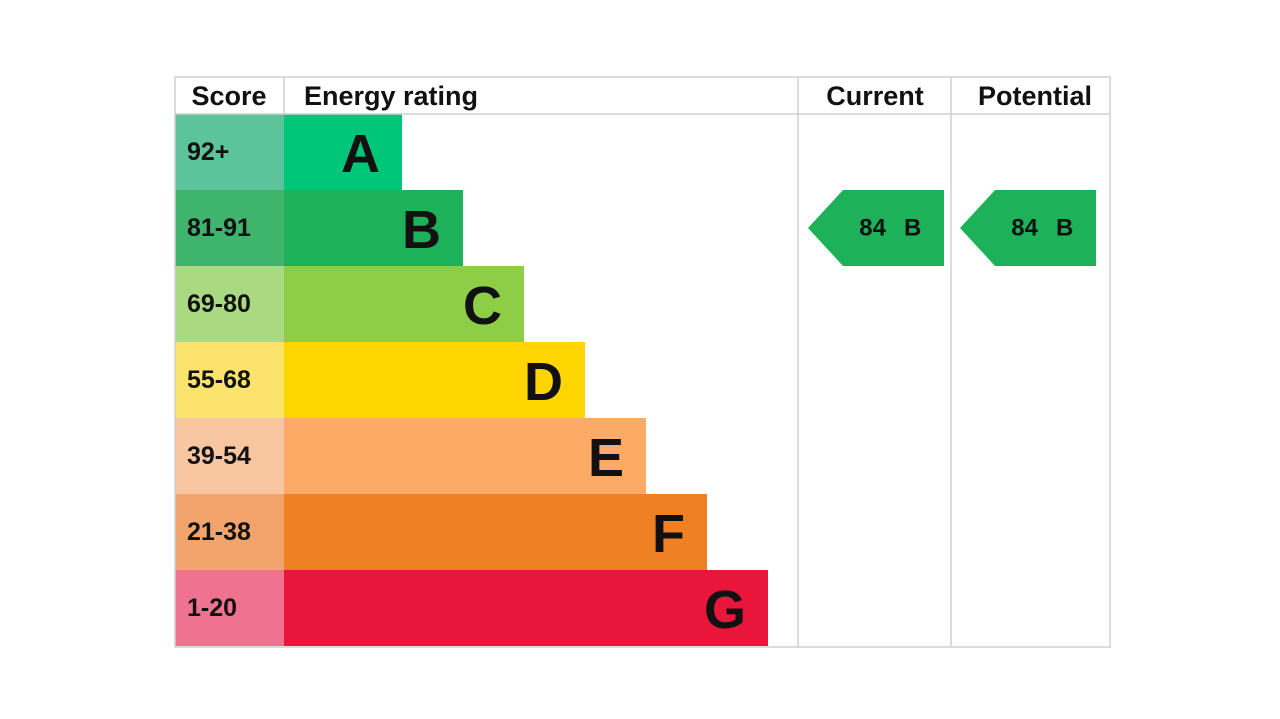 This screenshot has height=719, width=1280. What do you see at coordinates (543, 382) in the screenshot?
I see `rating-letter: D` at bounding box center [543, 382].